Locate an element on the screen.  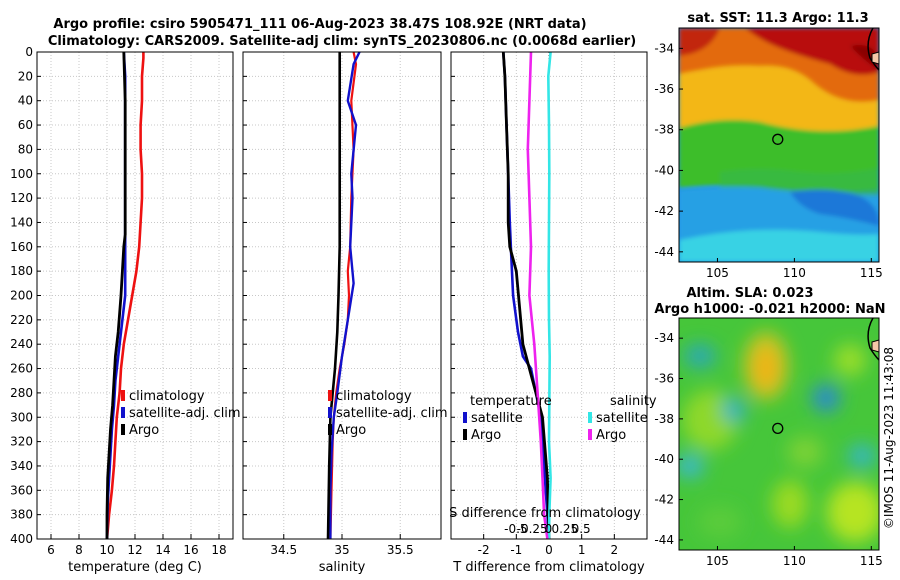
salinity-xtick-label: 35.5 is located at coordinates (400, 550).